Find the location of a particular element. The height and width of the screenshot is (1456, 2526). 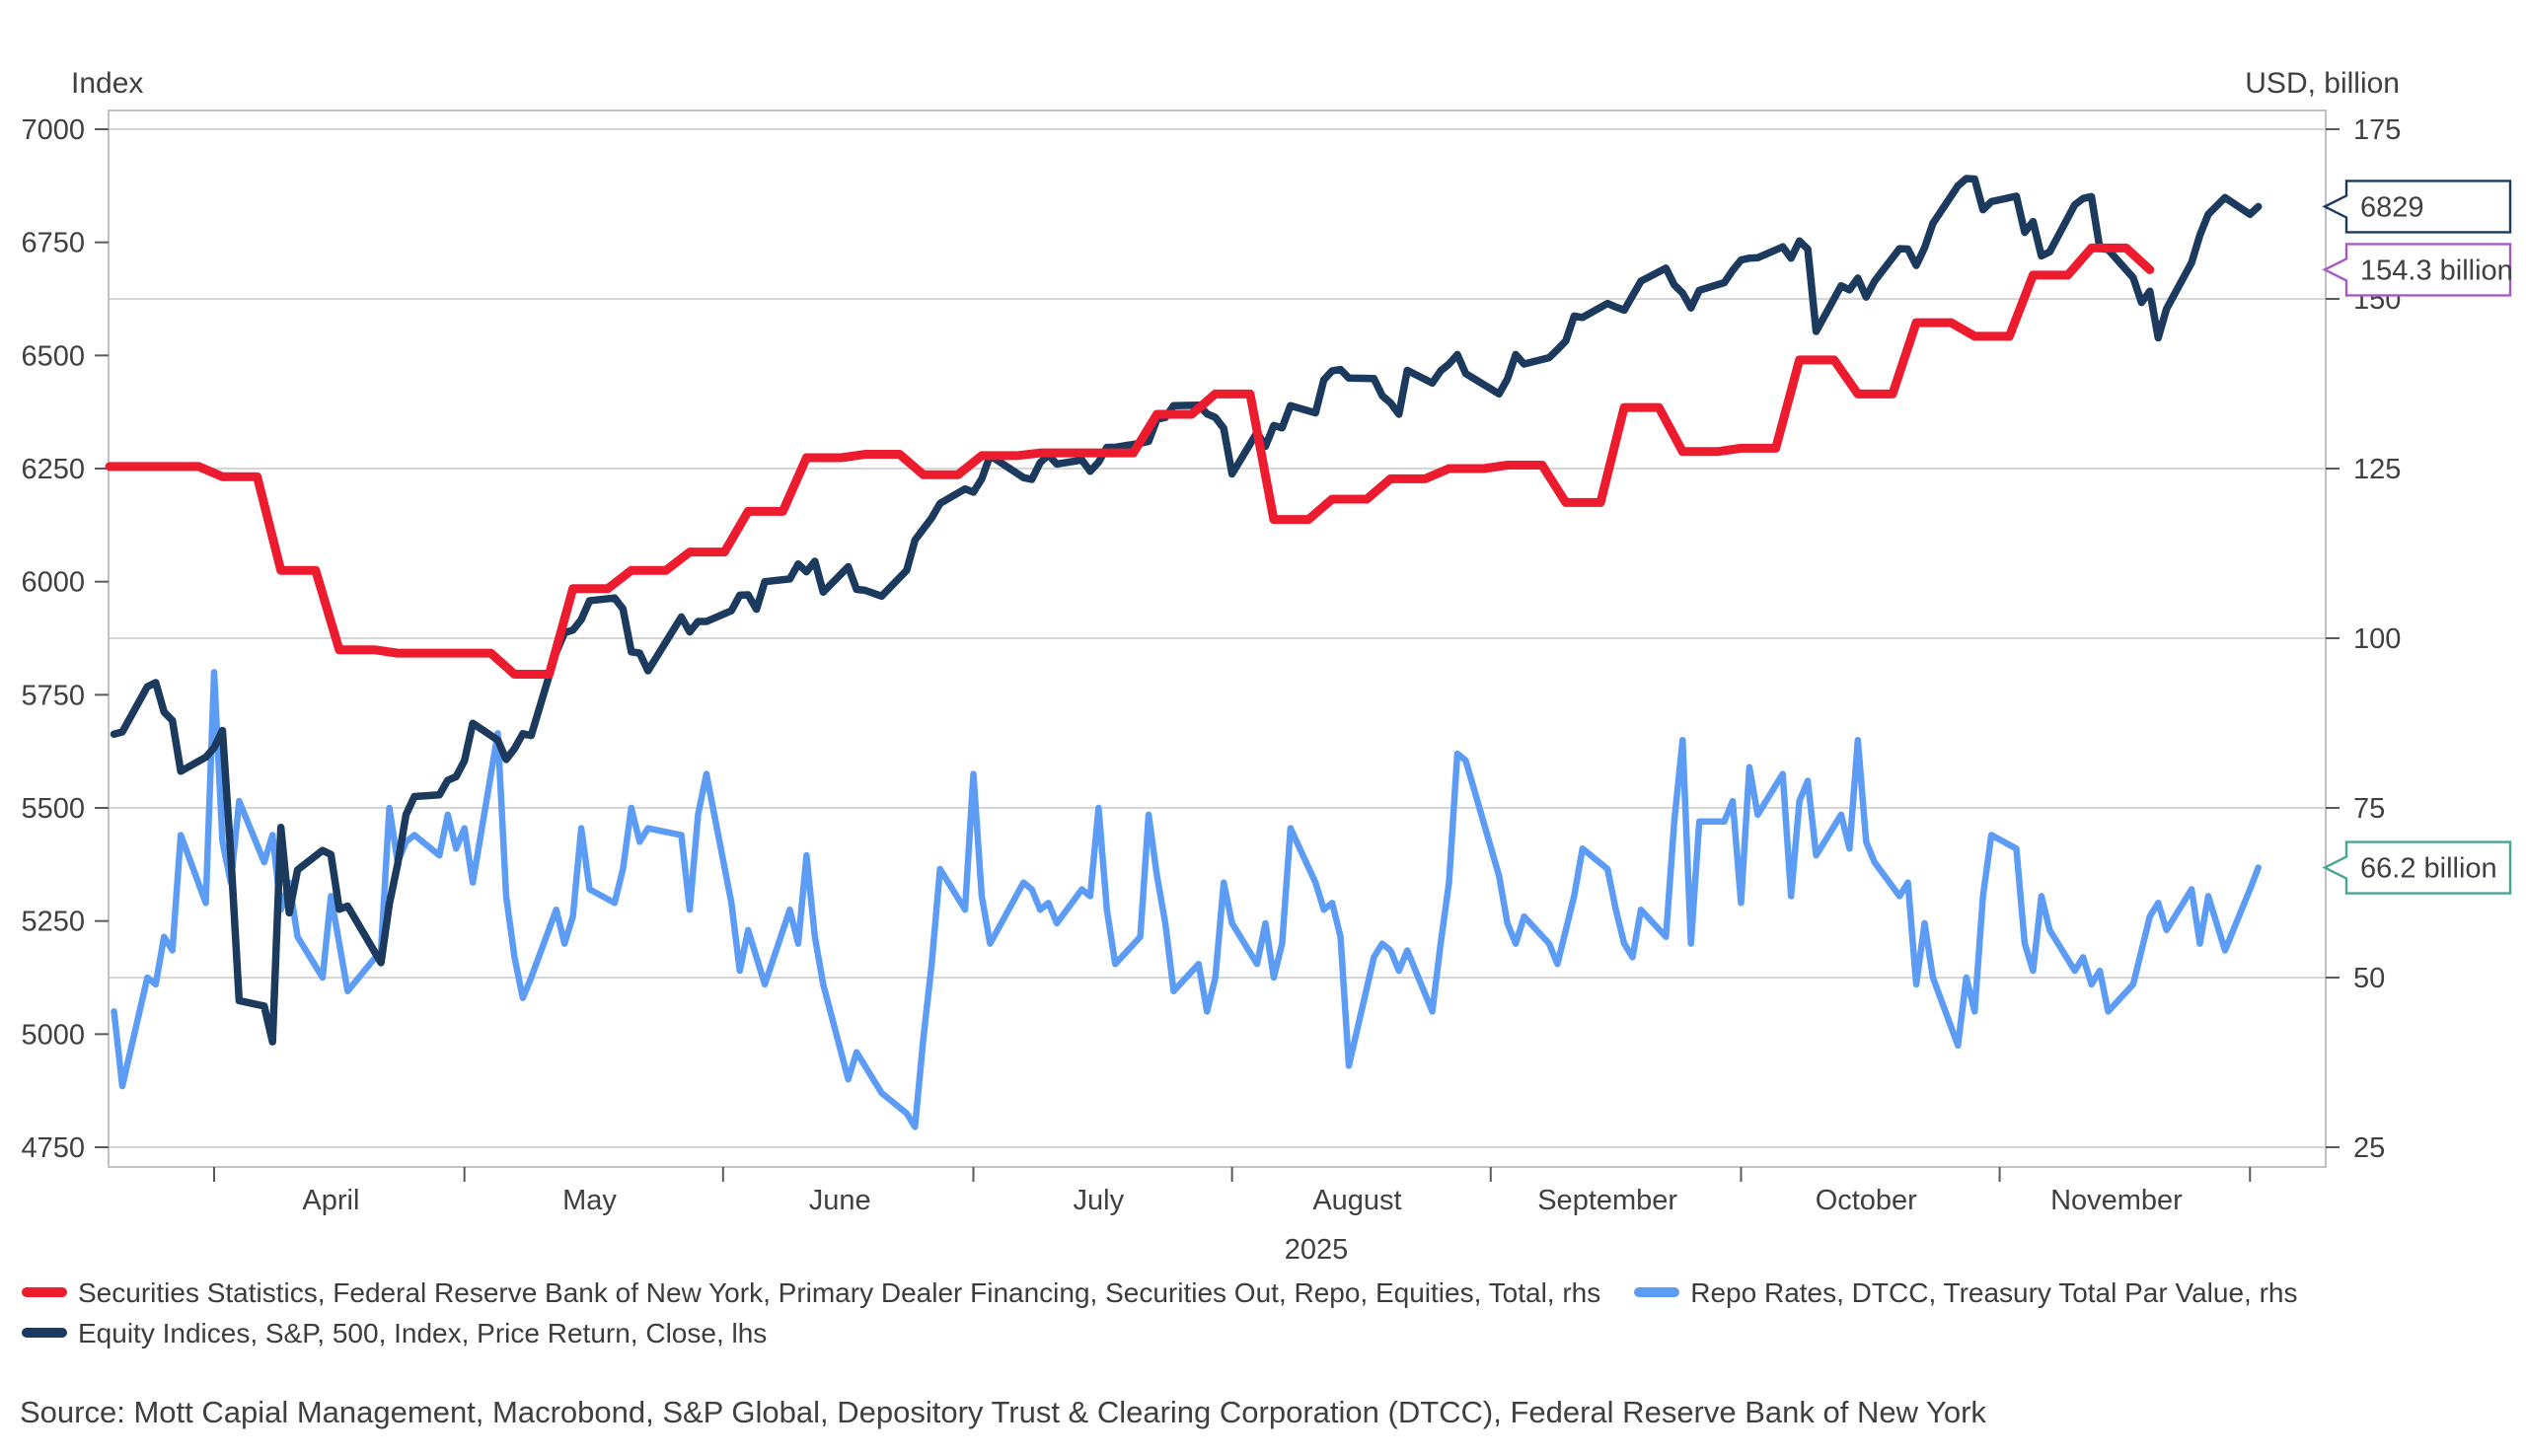

callout-box-repo_equities is located at coordinates (2417, 270).